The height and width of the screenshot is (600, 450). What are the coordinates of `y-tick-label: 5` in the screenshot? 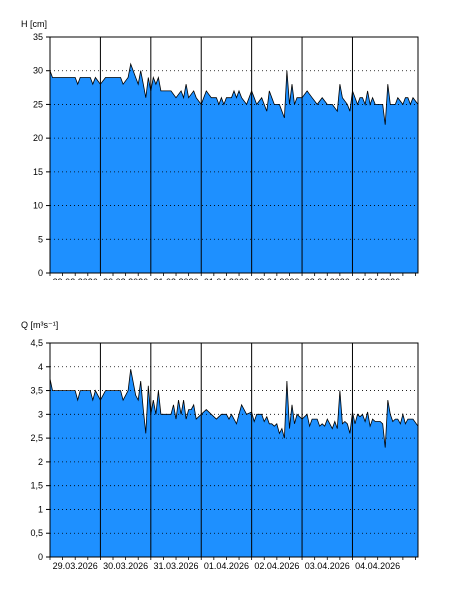 It's located at (40, 239).